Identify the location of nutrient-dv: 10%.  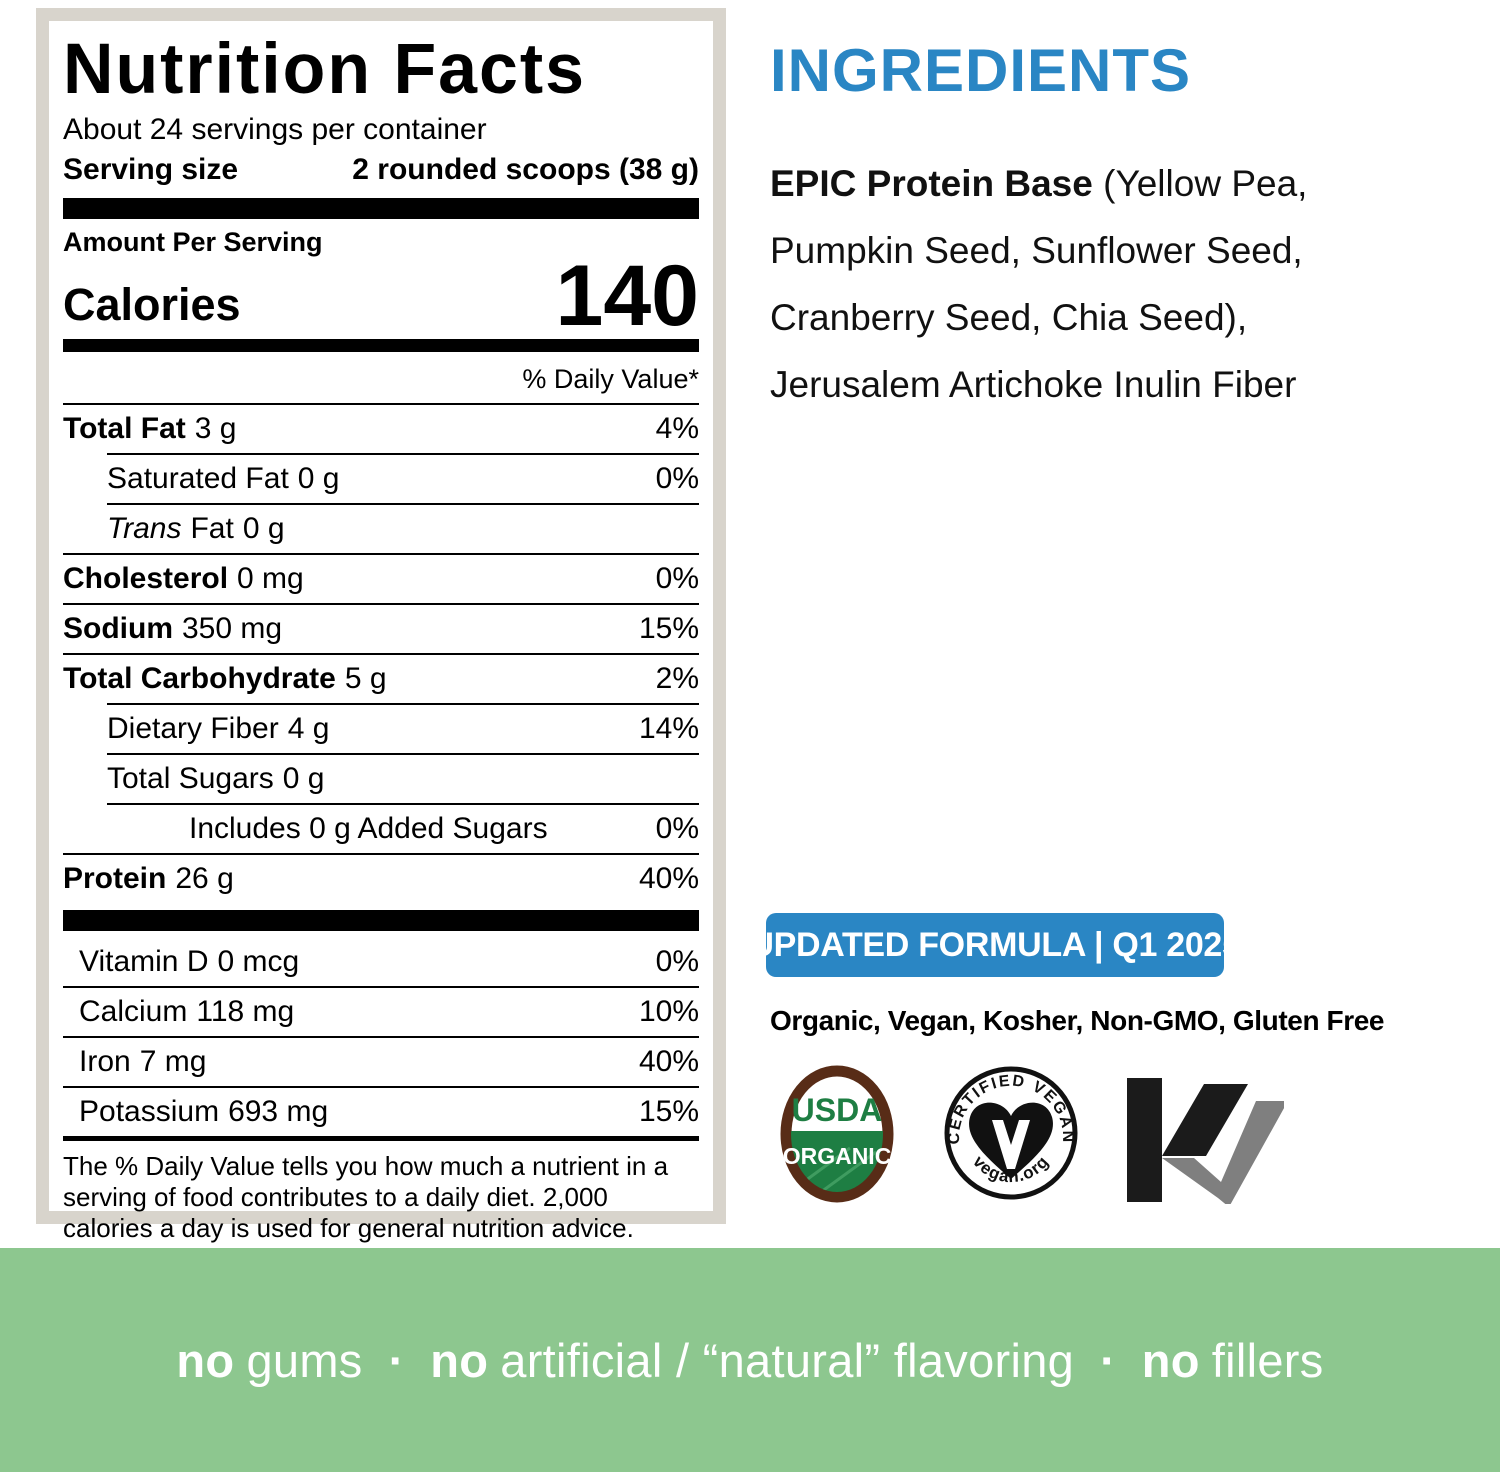
(668, 1011).